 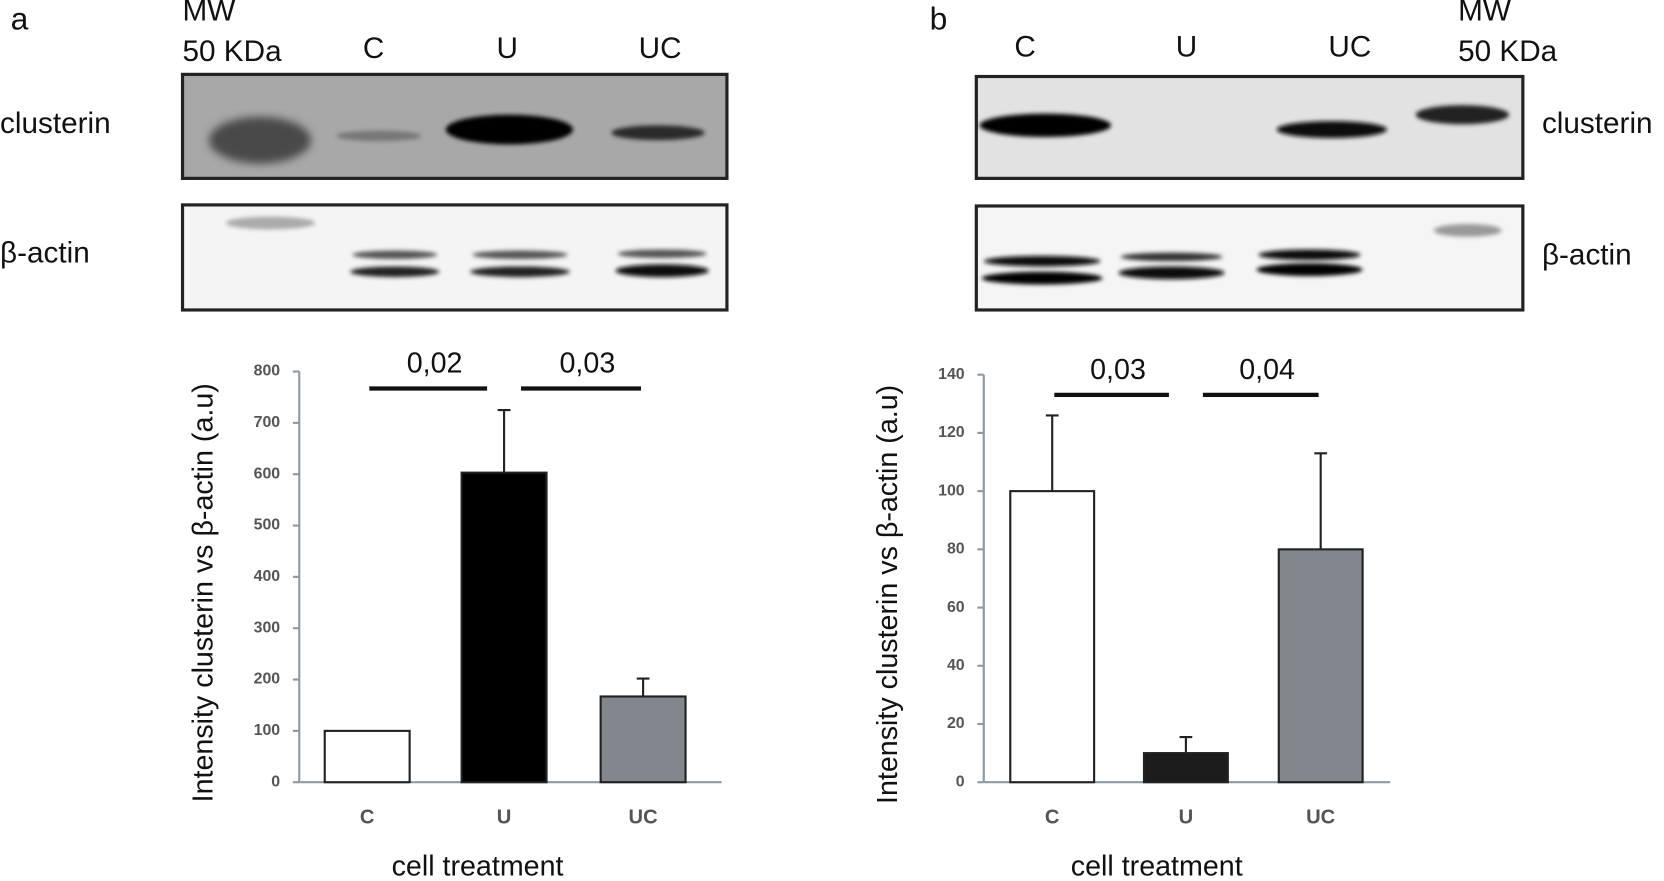 What do you see at coordinates (1267, 370) in the screenshot?
I see `significance-label: 0,04` at bounding box center [1267, 370].